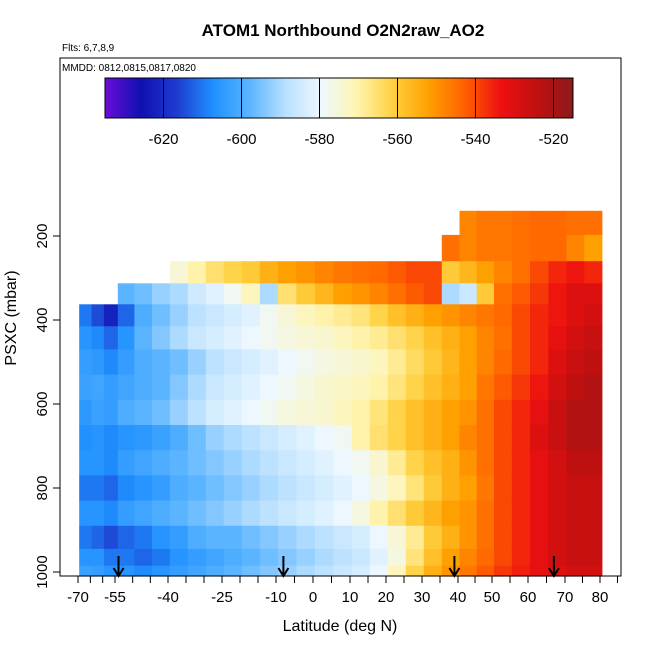 The height and width of the screenshot is (650, 650). Describe the element at coordinates (319, 139) in the screenshot. I see `colorbar-tick-label: -580` at that location.